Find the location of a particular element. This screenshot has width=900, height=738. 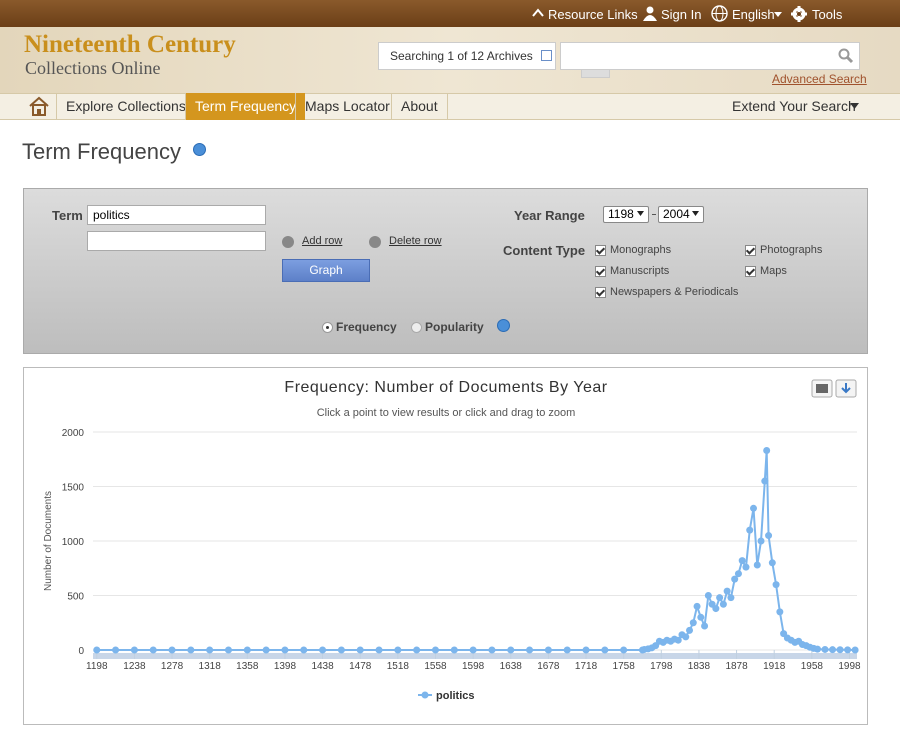

scope-select is located at coordinates (467, 56).